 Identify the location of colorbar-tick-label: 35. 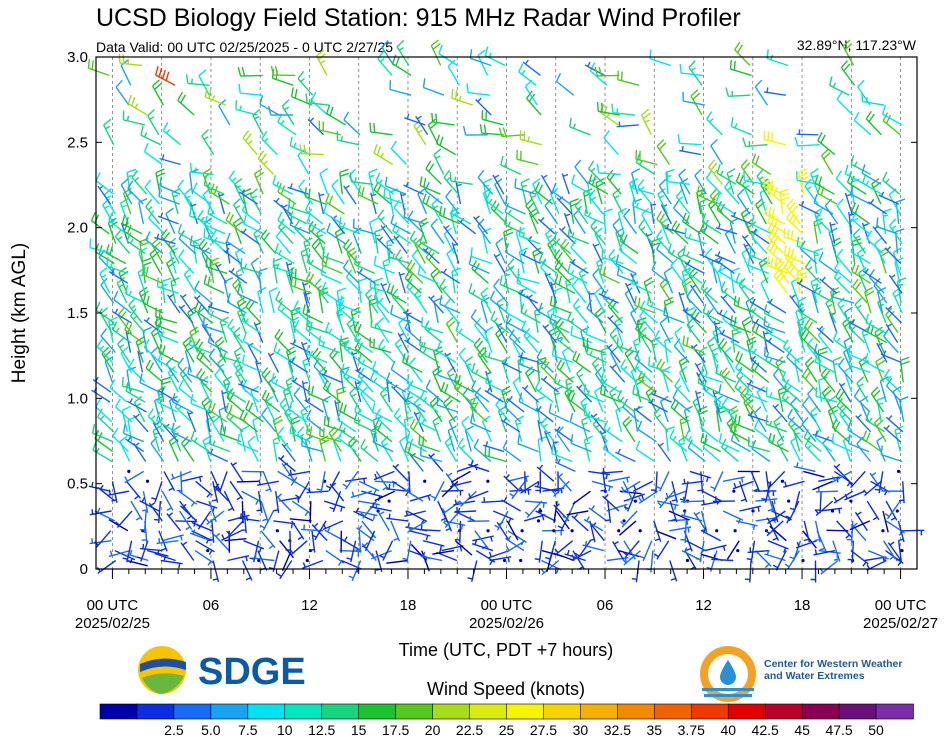
(655, 730).